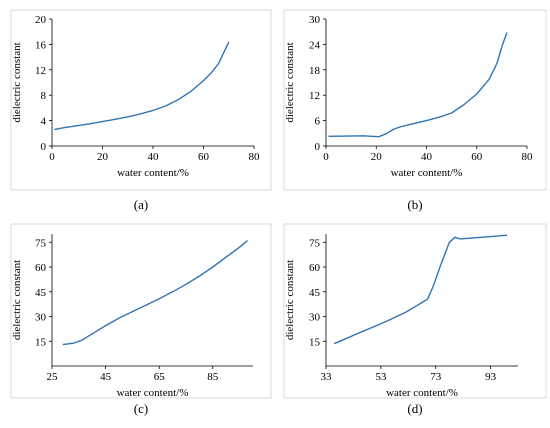  I want to click on x-tick-label: 93, so click(491, 377).